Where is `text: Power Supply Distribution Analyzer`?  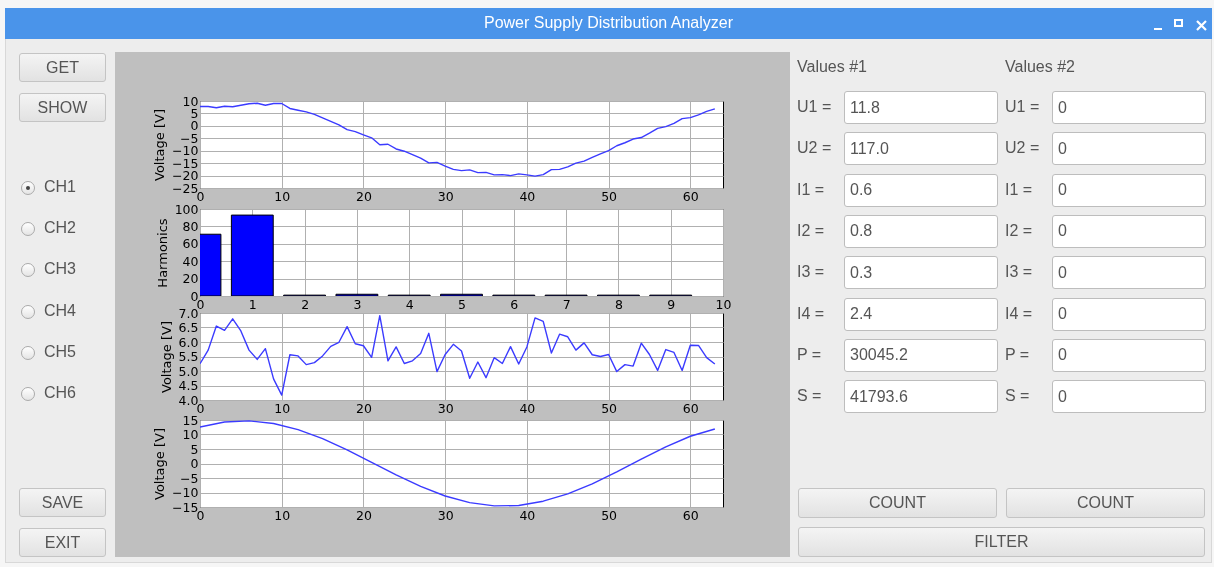 text: Power Supply Distribution Analyzer is located at coordinates (608, 23).